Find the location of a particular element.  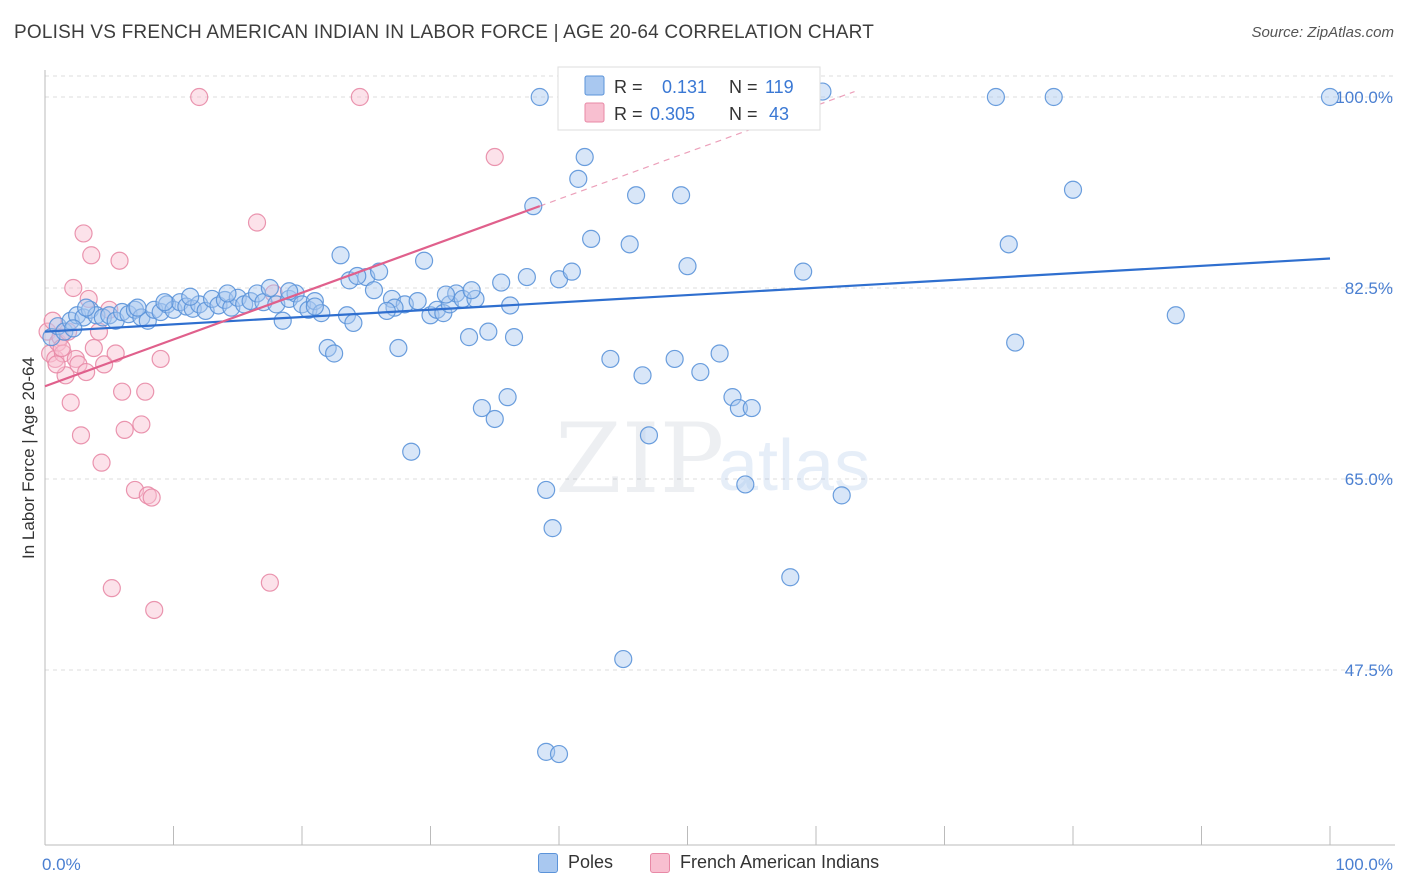

legend-item-french: French American Indians is located at coordinates (764, 862).